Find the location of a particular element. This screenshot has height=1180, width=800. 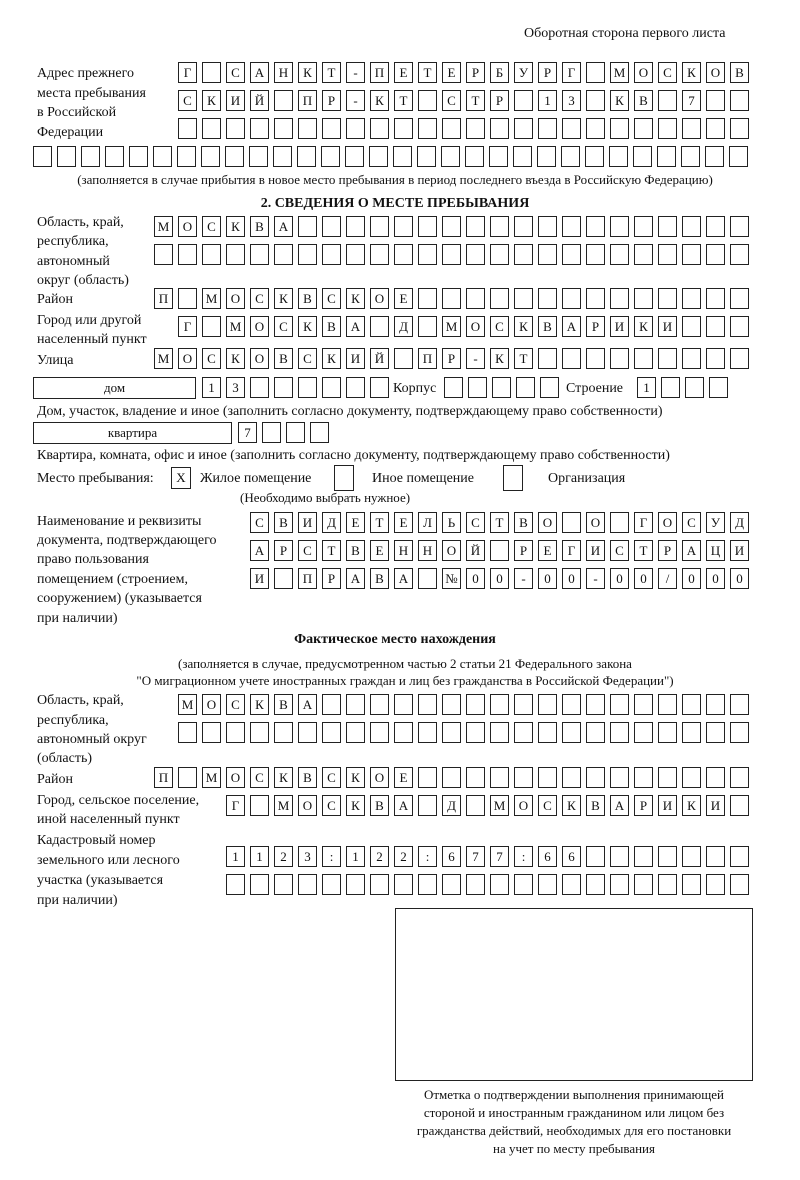

char-cell: 7 is located at coordinates (691, 100).